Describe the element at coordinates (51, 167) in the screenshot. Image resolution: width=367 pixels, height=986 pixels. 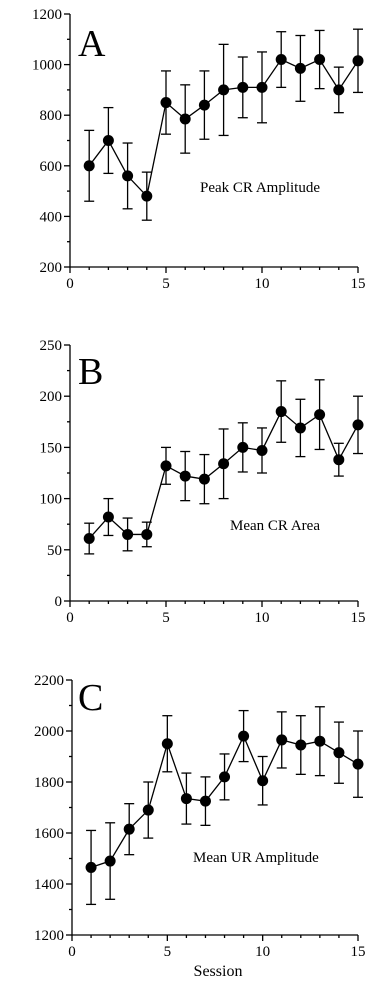
I see `y-tick-label: 600` at that location.